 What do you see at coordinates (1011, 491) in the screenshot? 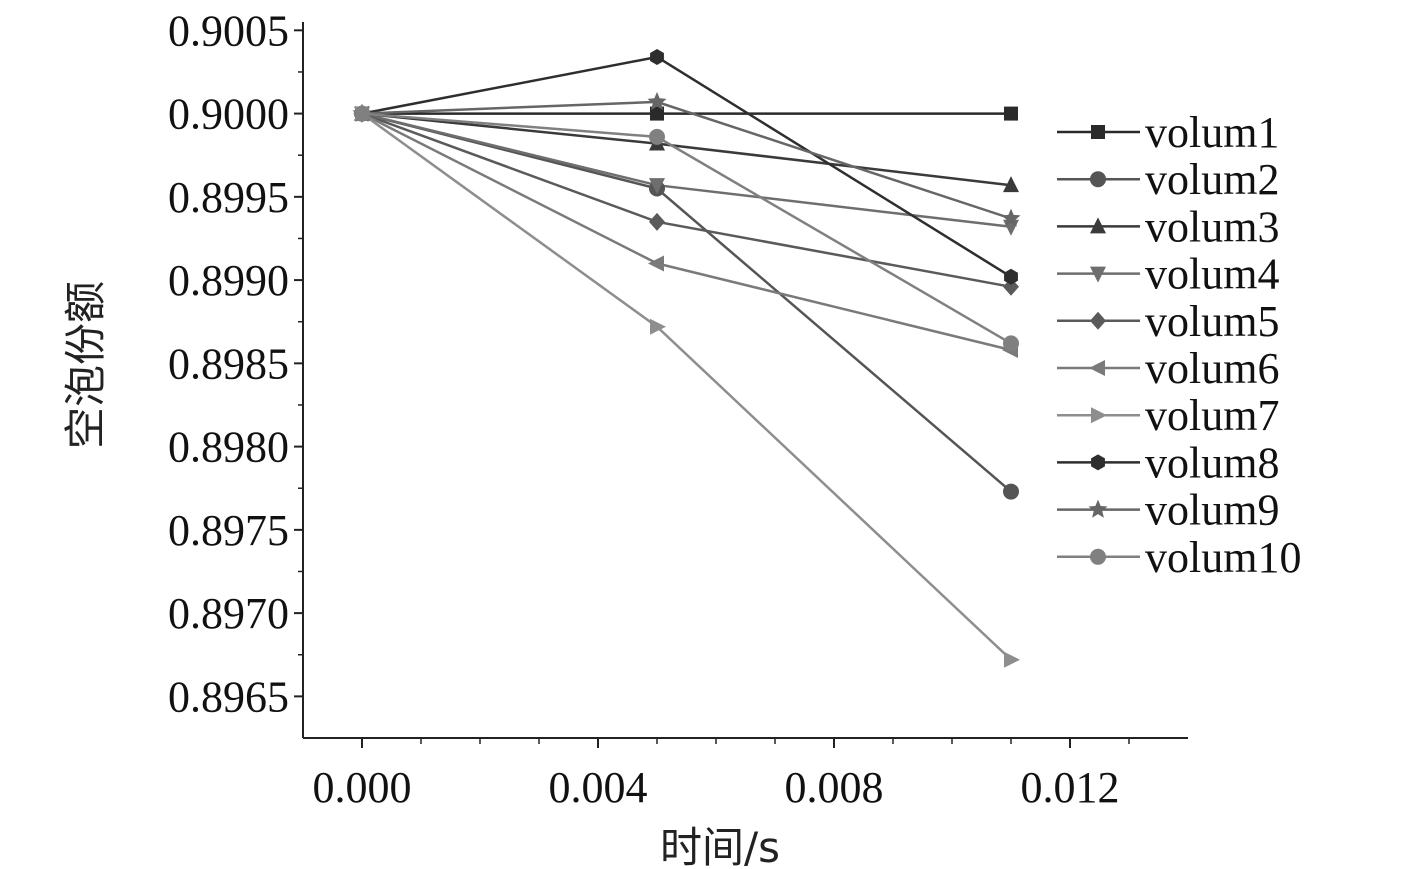
I see `data-point-volum2` at bounding box center [1011, 491].